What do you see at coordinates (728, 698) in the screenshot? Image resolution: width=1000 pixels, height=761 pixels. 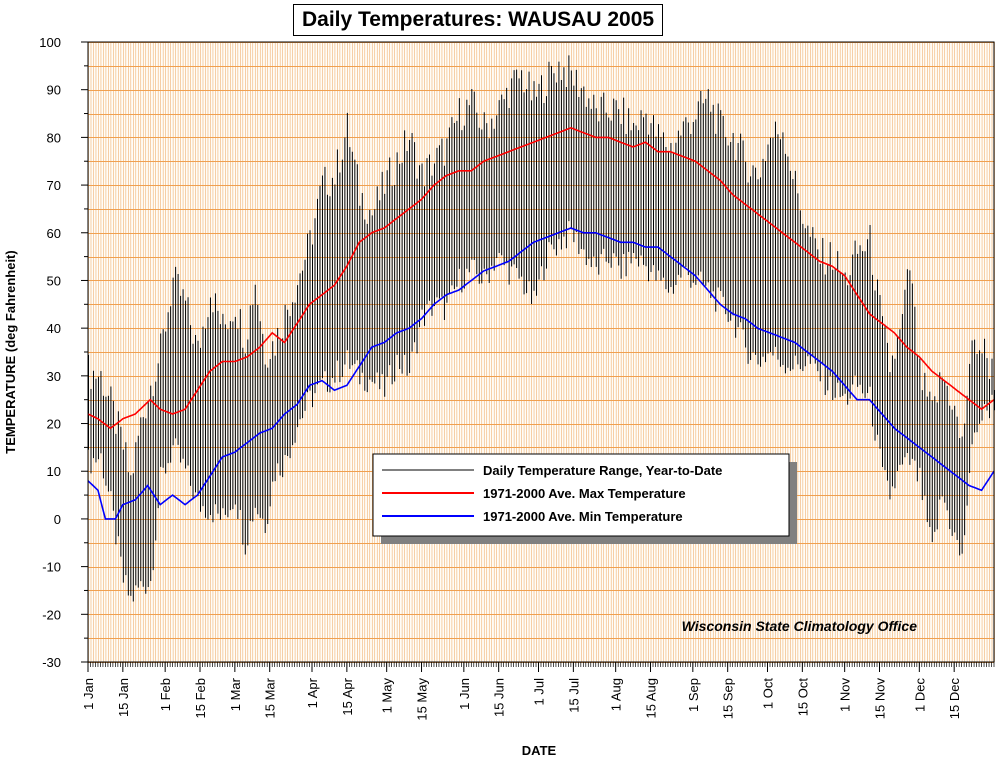 I see `x-tick-label: 15 Sep` at bounding box center [728, 698].